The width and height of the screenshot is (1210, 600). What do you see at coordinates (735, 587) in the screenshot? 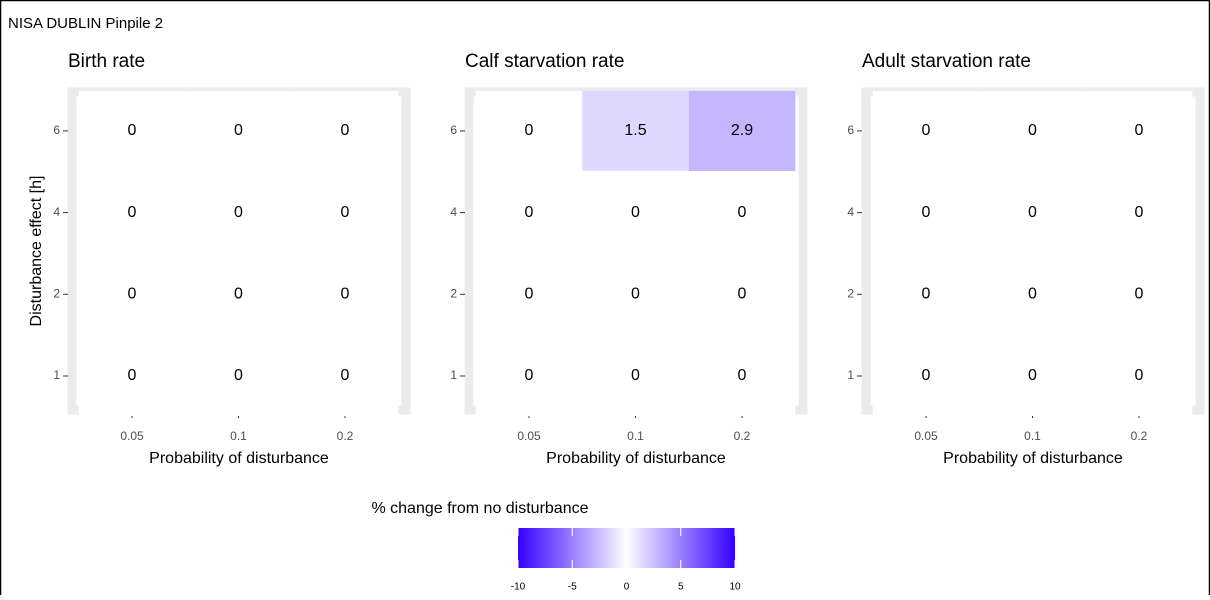
I see `colorbar-tick-label: 10` at bounding box center [735, 587].